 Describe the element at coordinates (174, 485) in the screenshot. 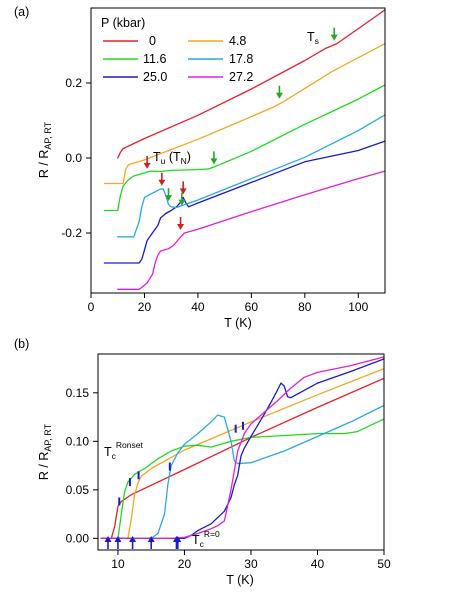

I see `panel-b-marks-group` at that location.